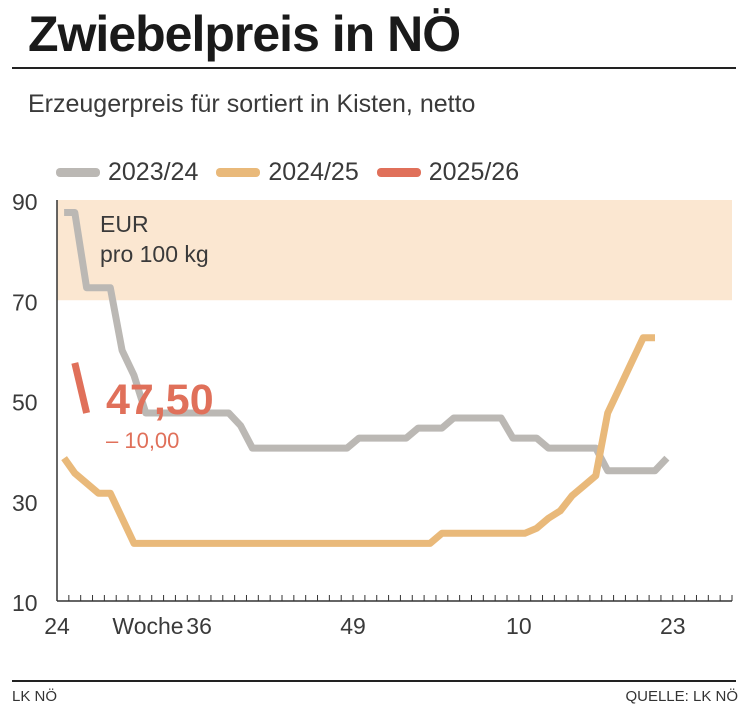 The image size is (752, 726). I want to click on legend-item-2025: 2025/26, so click(448, 172).